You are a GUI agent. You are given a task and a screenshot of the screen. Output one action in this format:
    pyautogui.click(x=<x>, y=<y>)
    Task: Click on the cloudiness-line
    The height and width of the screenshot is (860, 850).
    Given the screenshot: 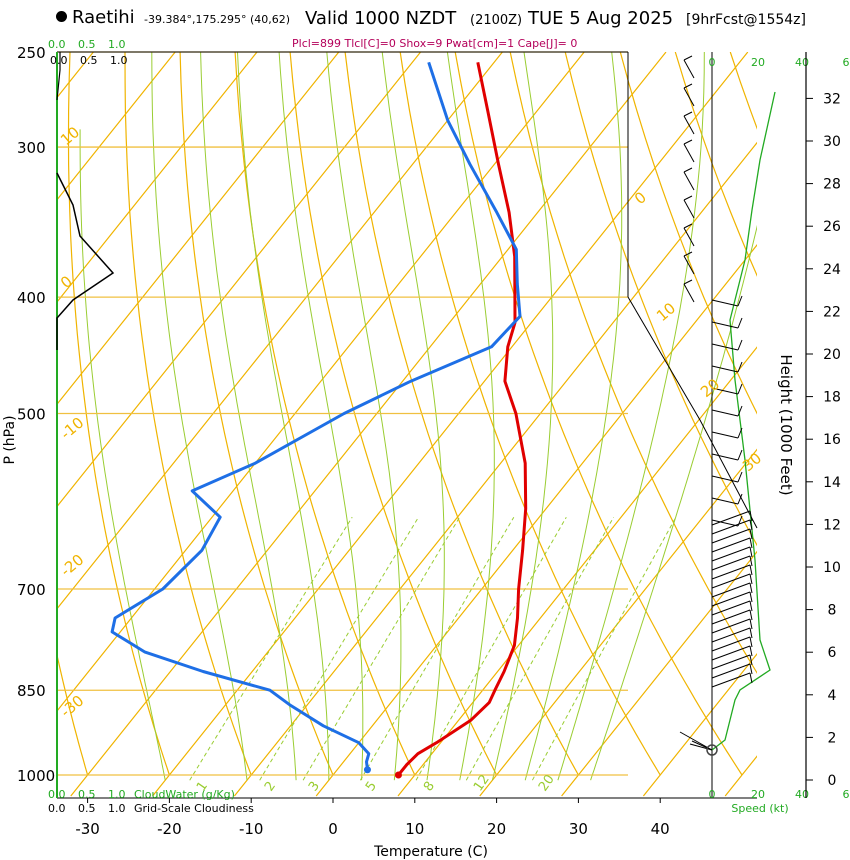 What is the action you would take?
    pyautogui.click(x=85, y=261)
    